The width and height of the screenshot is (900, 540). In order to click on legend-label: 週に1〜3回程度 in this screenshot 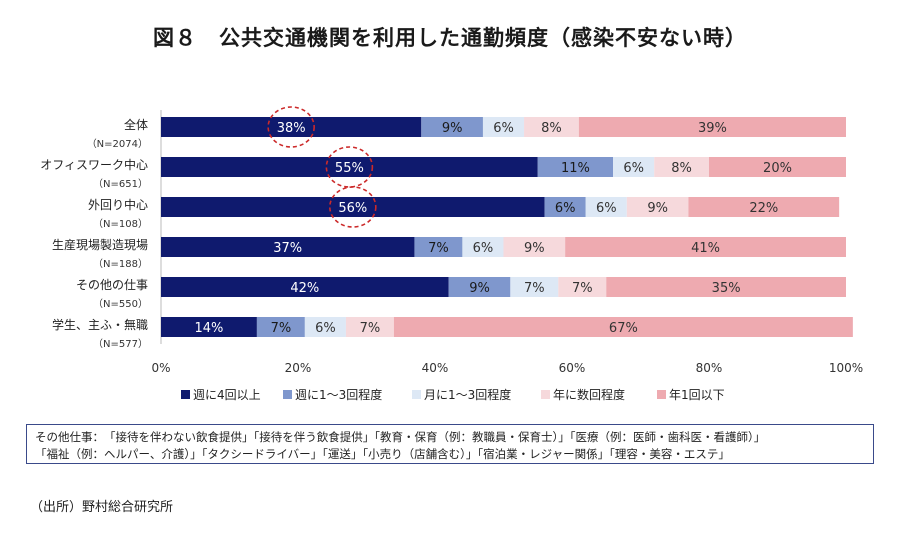, I will do `click(338, 394)`.